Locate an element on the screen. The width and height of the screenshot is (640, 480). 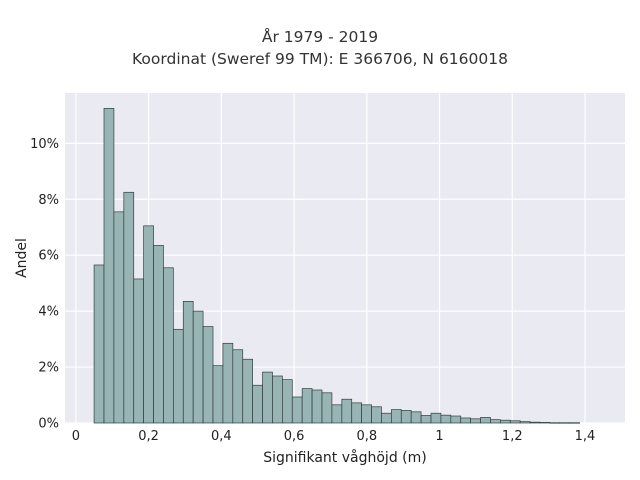
y-tick-label: 8% is located at coordinates (48, 200).